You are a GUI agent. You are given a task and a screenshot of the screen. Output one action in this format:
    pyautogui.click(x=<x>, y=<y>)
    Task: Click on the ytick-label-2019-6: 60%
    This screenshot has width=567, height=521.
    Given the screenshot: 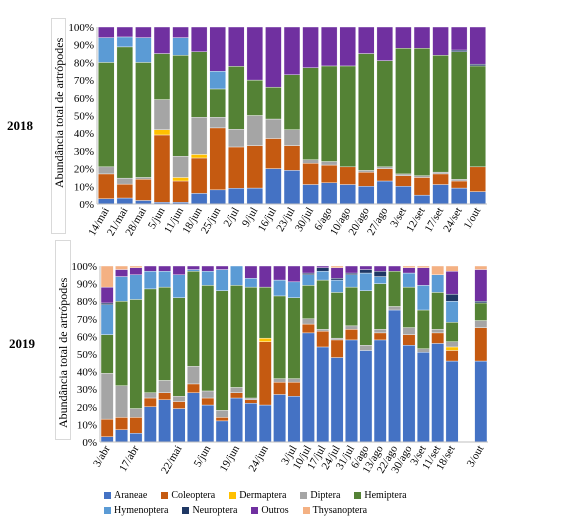 What is the action you would take?
    pyautogui.click(x=87, y=337)
    